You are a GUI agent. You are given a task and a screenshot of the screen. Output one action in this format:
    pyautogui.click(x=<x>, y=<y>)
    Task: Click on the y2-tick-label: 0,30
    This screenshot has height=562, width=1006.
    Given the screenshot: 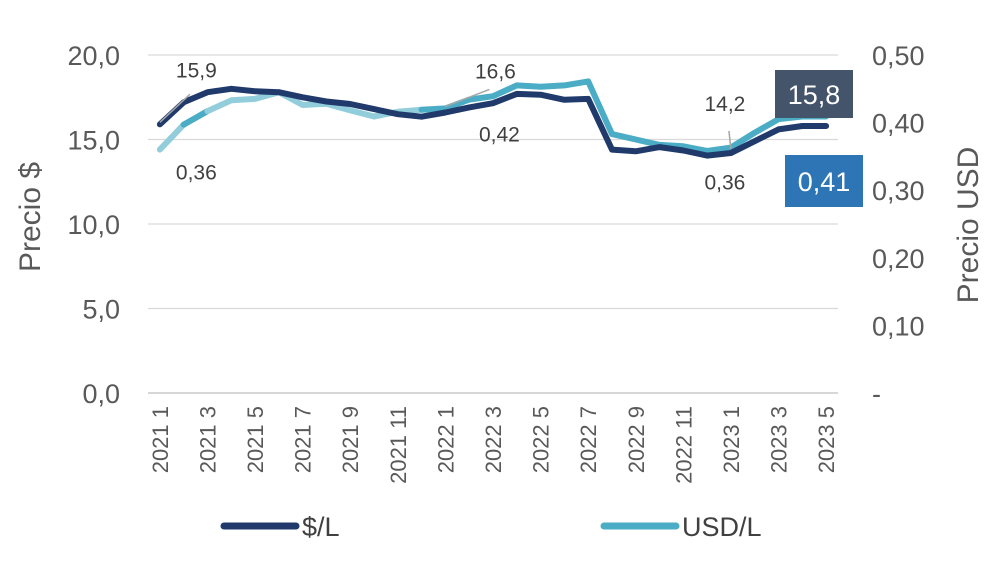 What is the action you would take?
    pyautogui.click(x=898, y=191)
    